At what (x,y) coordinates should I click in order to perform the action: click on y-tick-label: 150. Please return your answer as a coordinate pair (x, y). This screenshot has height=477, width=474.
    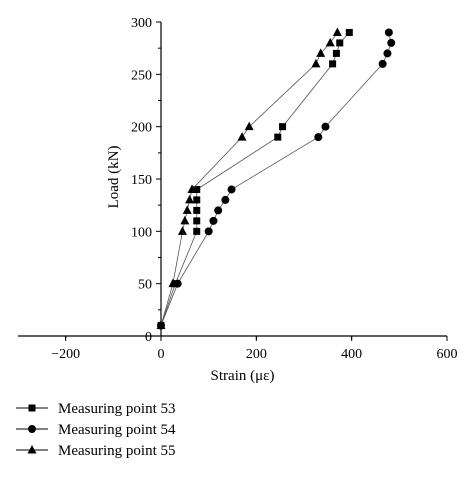
    Looking at the image, I should click on (141, 180).